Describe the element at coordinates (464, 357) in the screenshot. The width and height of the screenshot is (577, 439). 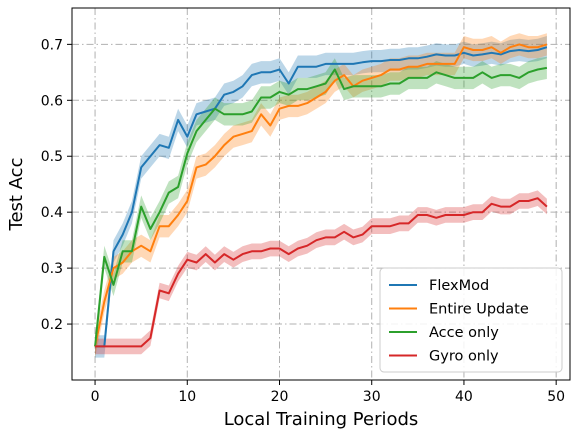
I see `legend-label: Gyro only` at that location.